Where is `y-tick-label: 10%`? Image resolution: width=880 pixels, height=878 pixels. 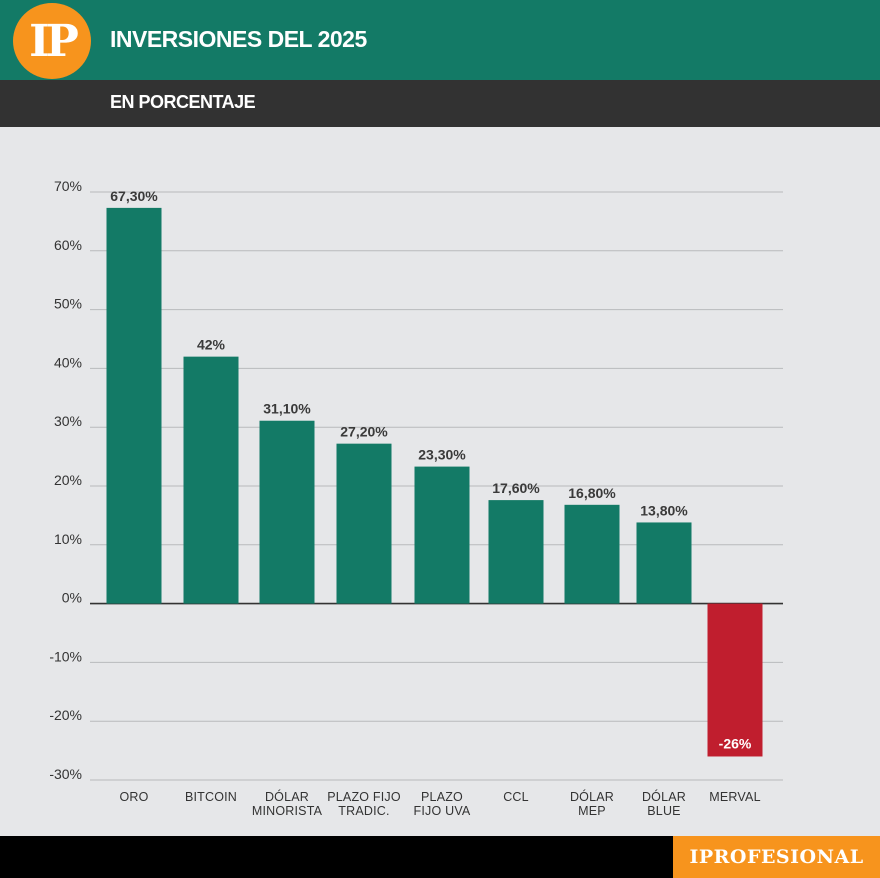
y-tick-label: 10% is located at coordinates (68, 539).